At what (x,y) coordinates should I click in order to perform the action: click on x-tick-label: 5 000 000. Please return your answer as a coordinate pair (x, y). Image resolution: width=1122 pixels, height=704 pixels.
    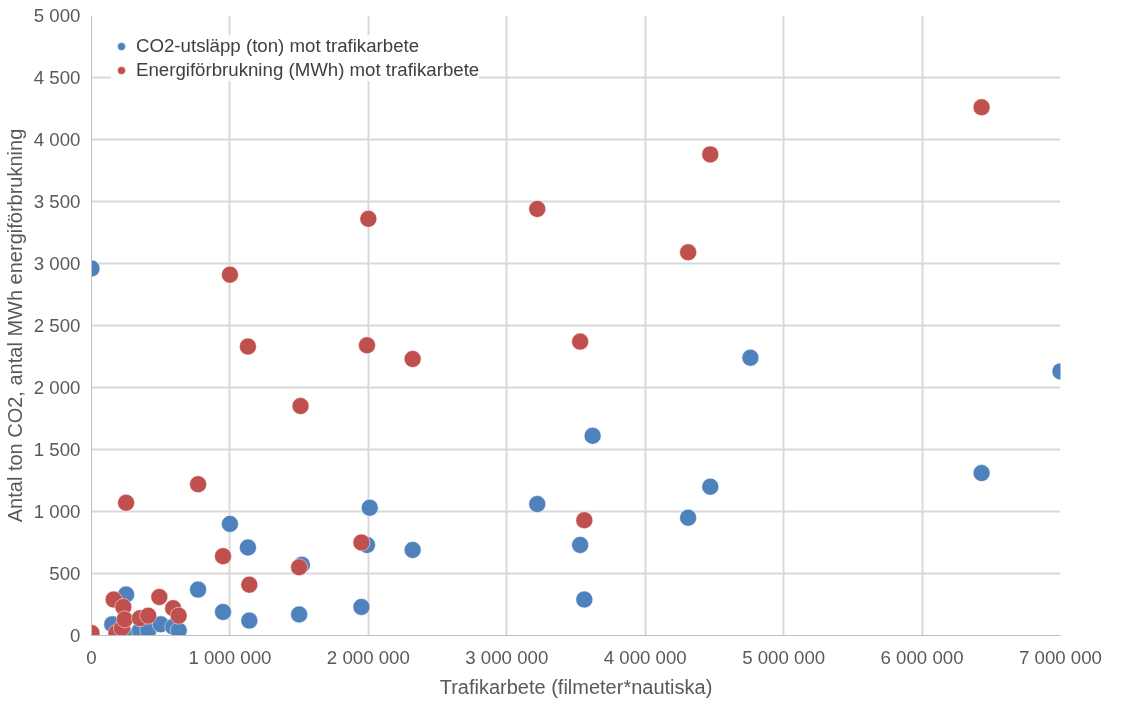
    Looking at the image, I should click on (784, 657).